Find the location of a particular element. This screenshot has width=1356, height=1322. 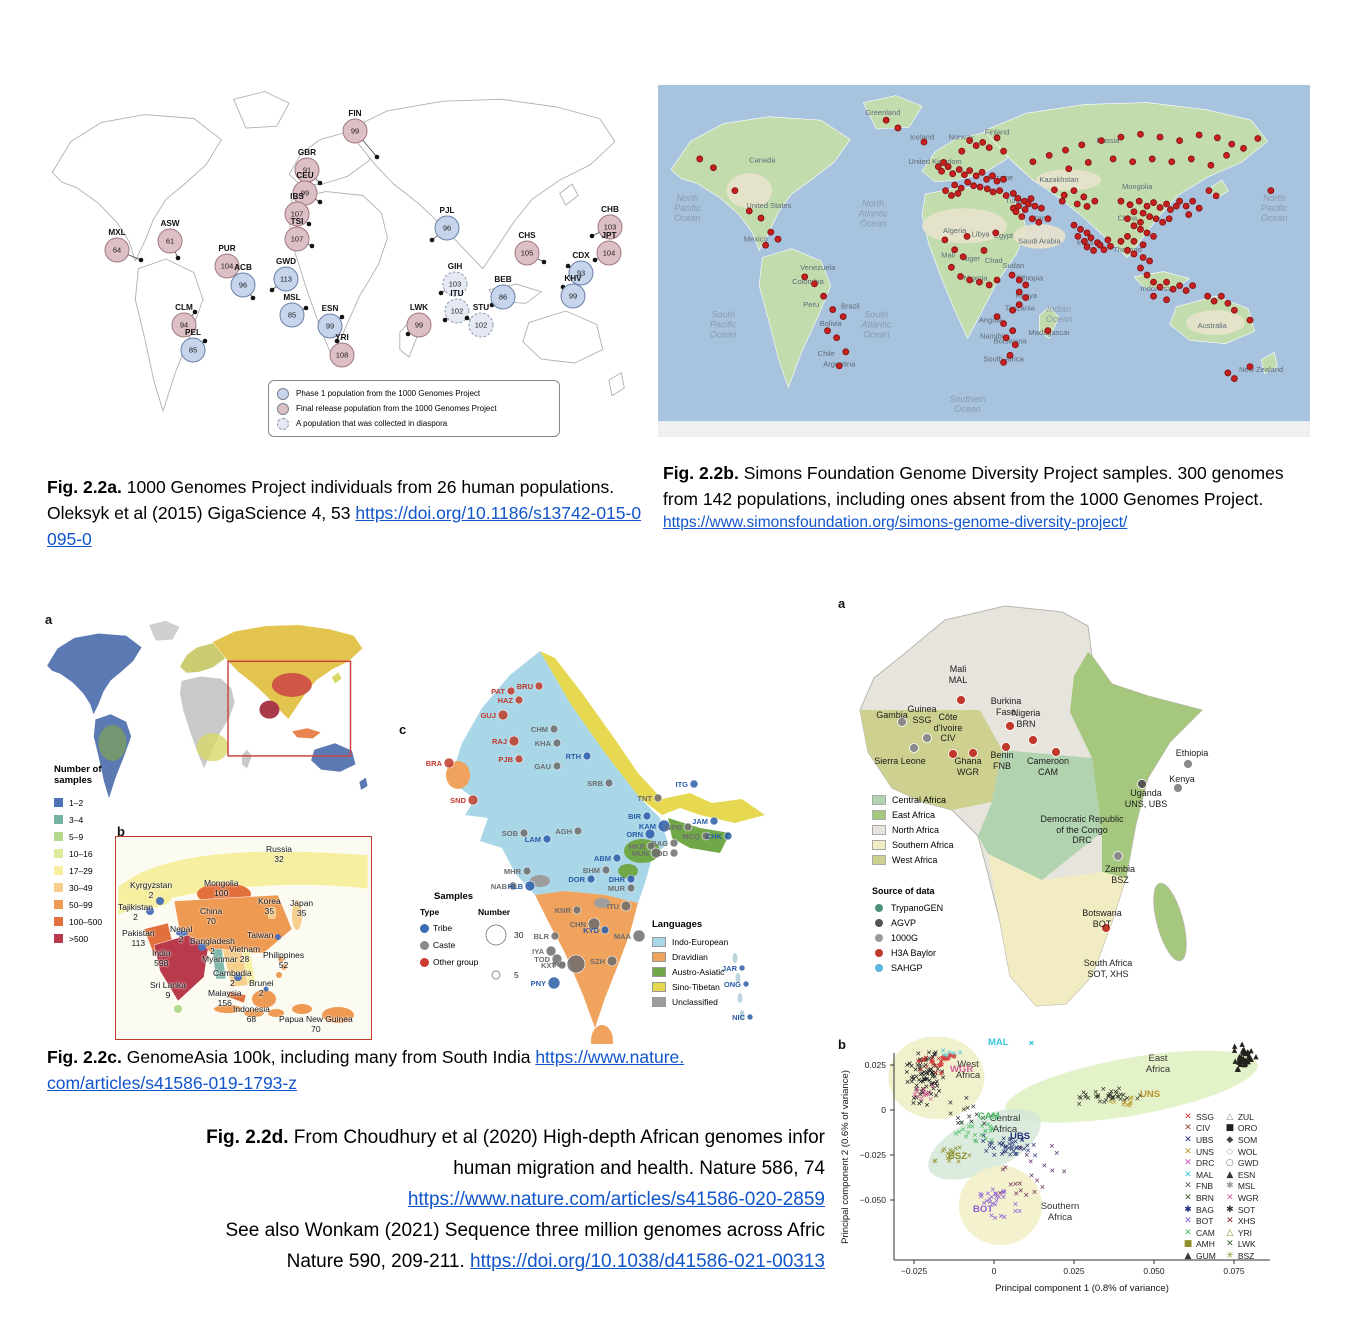

svg-text: −0.025 is located at coordinates (914, 1271).